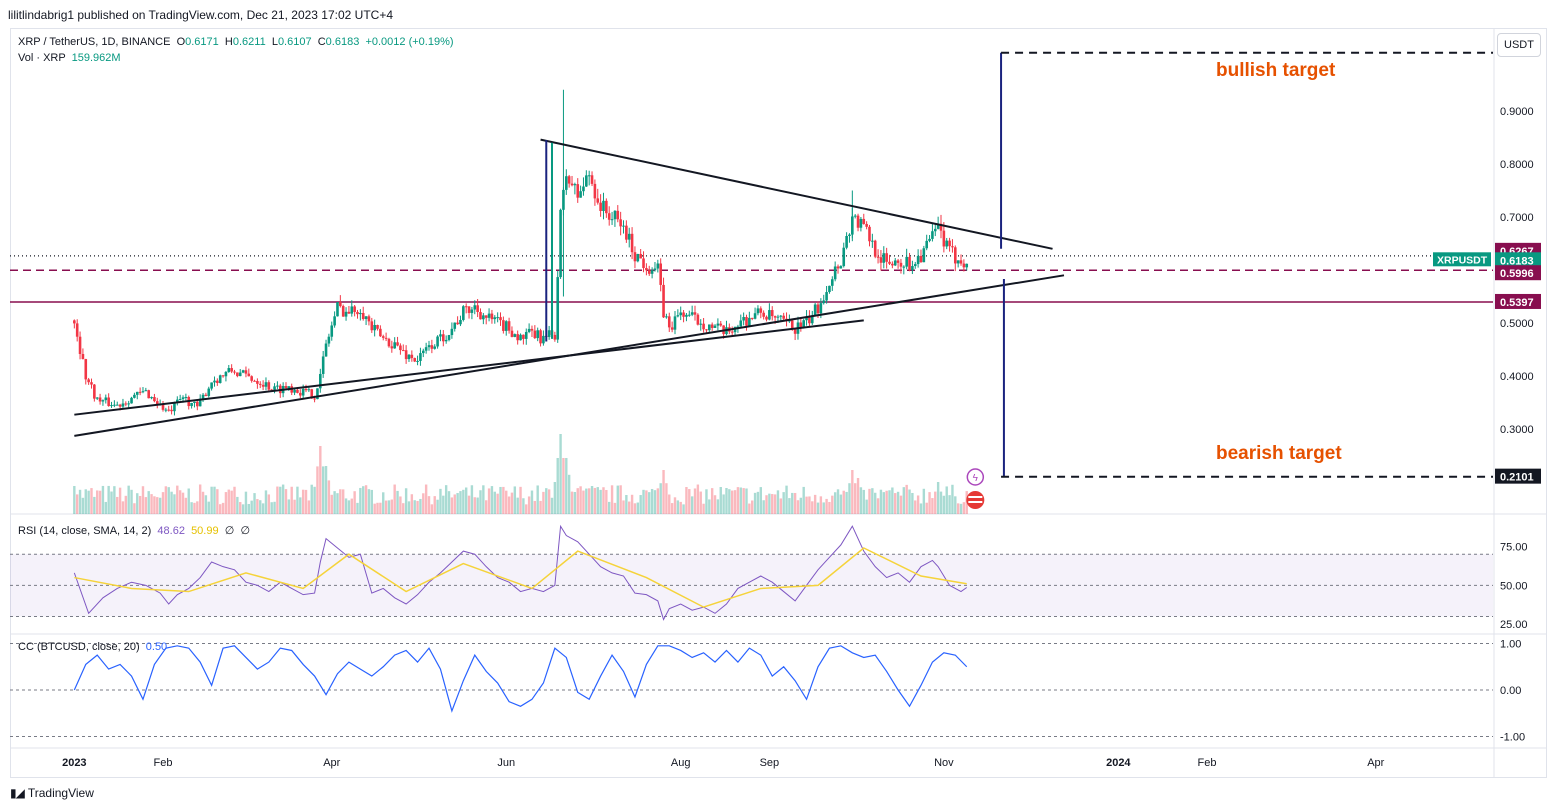  I want to click on cc-value: 0.50, so click(156, 647).